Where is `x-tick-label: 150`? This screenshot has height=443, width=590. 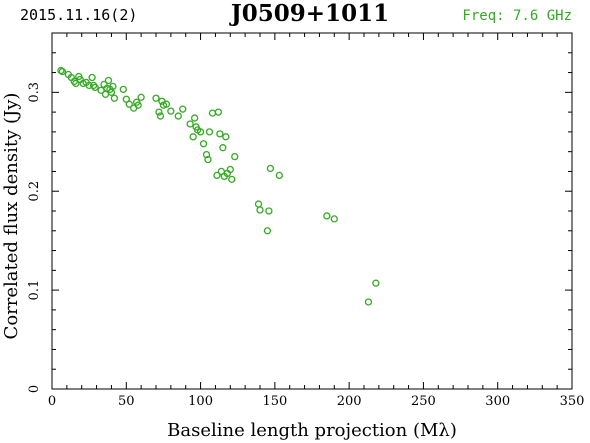 x-tick-label: 150 is located at coordinates (274, 401).